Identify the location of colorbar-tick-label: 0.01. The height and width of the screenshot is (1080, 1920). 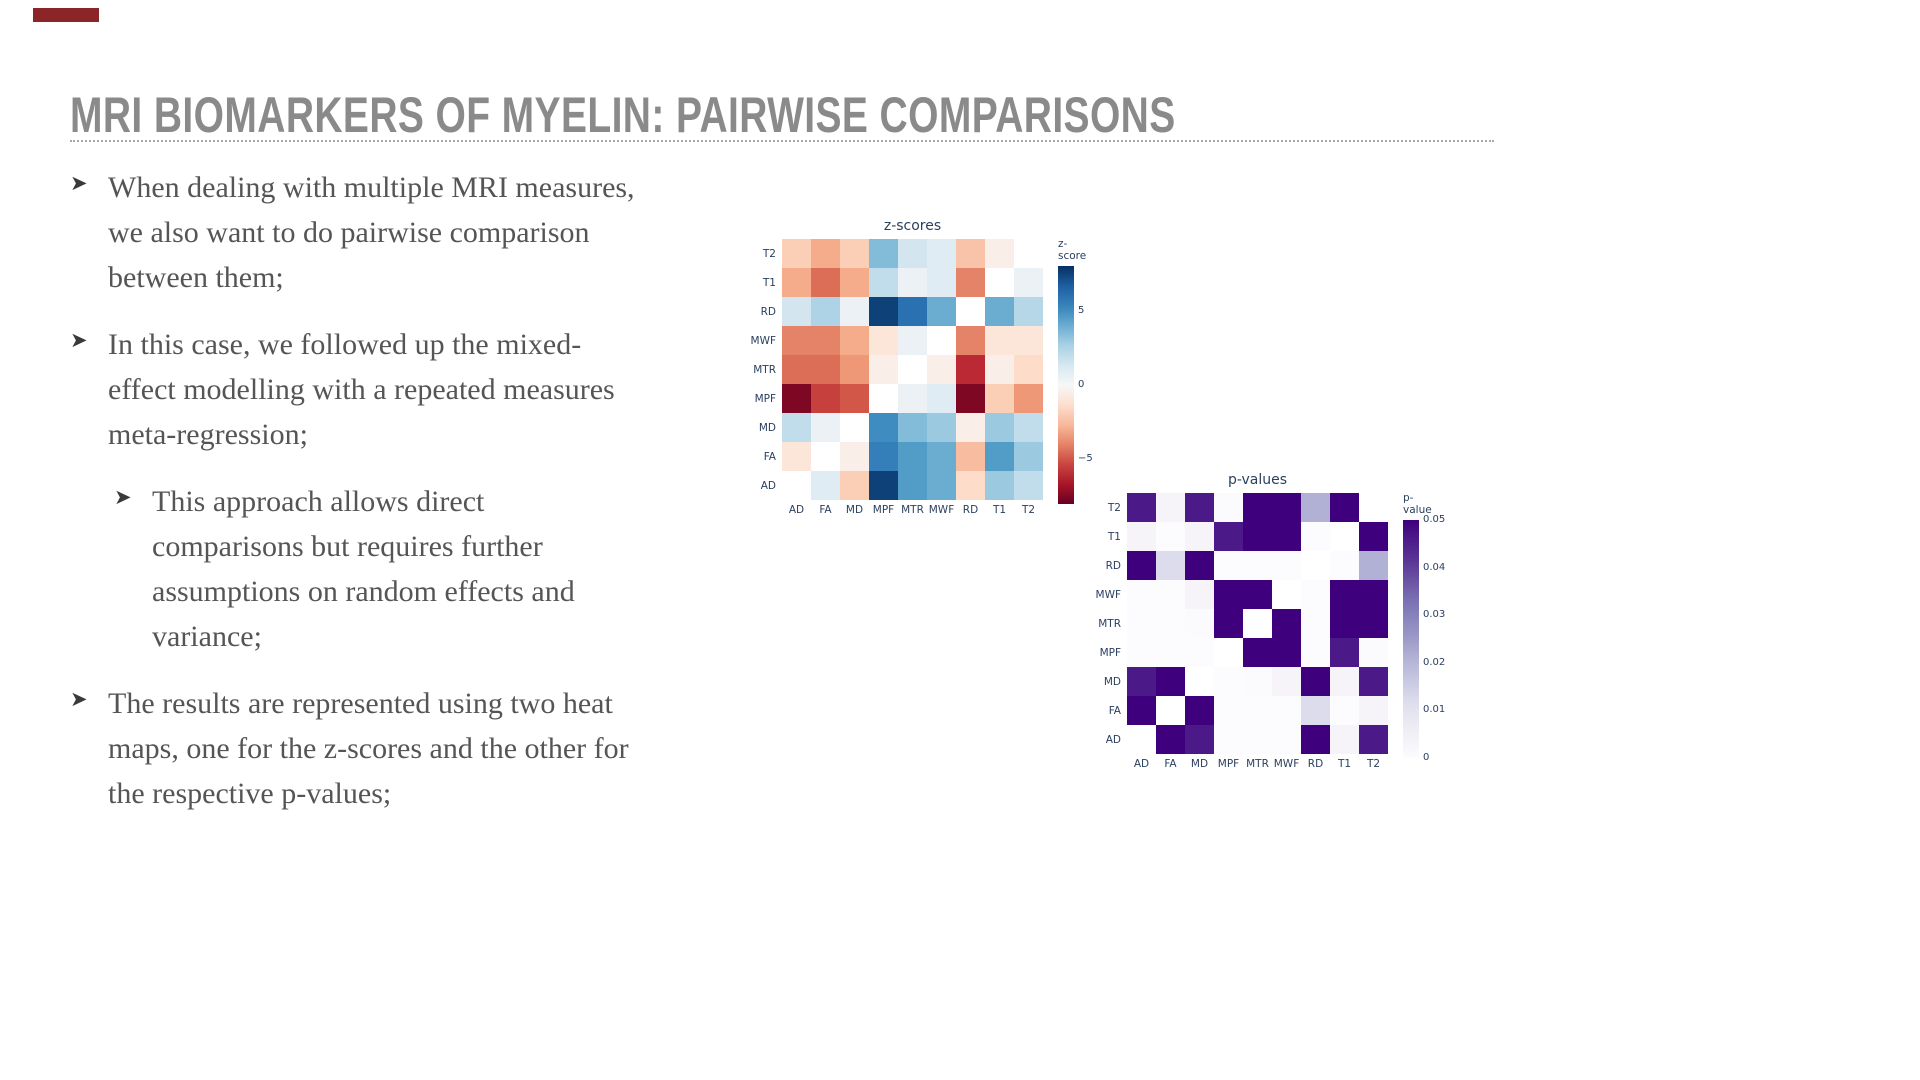
(1434, 710).